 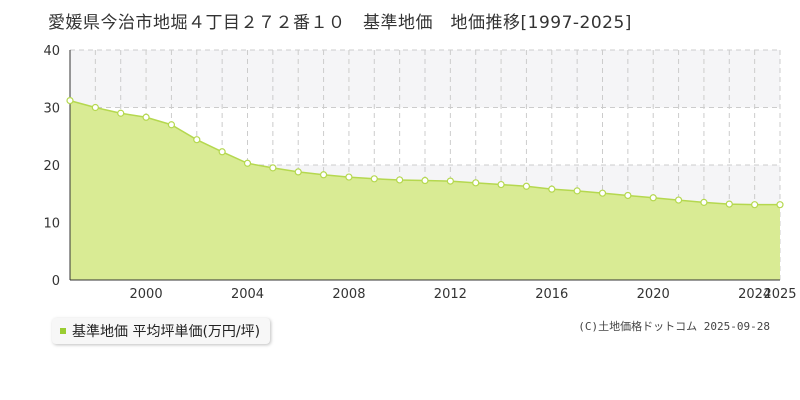 I want to click on legend-marker, so click(x=63, y=331).